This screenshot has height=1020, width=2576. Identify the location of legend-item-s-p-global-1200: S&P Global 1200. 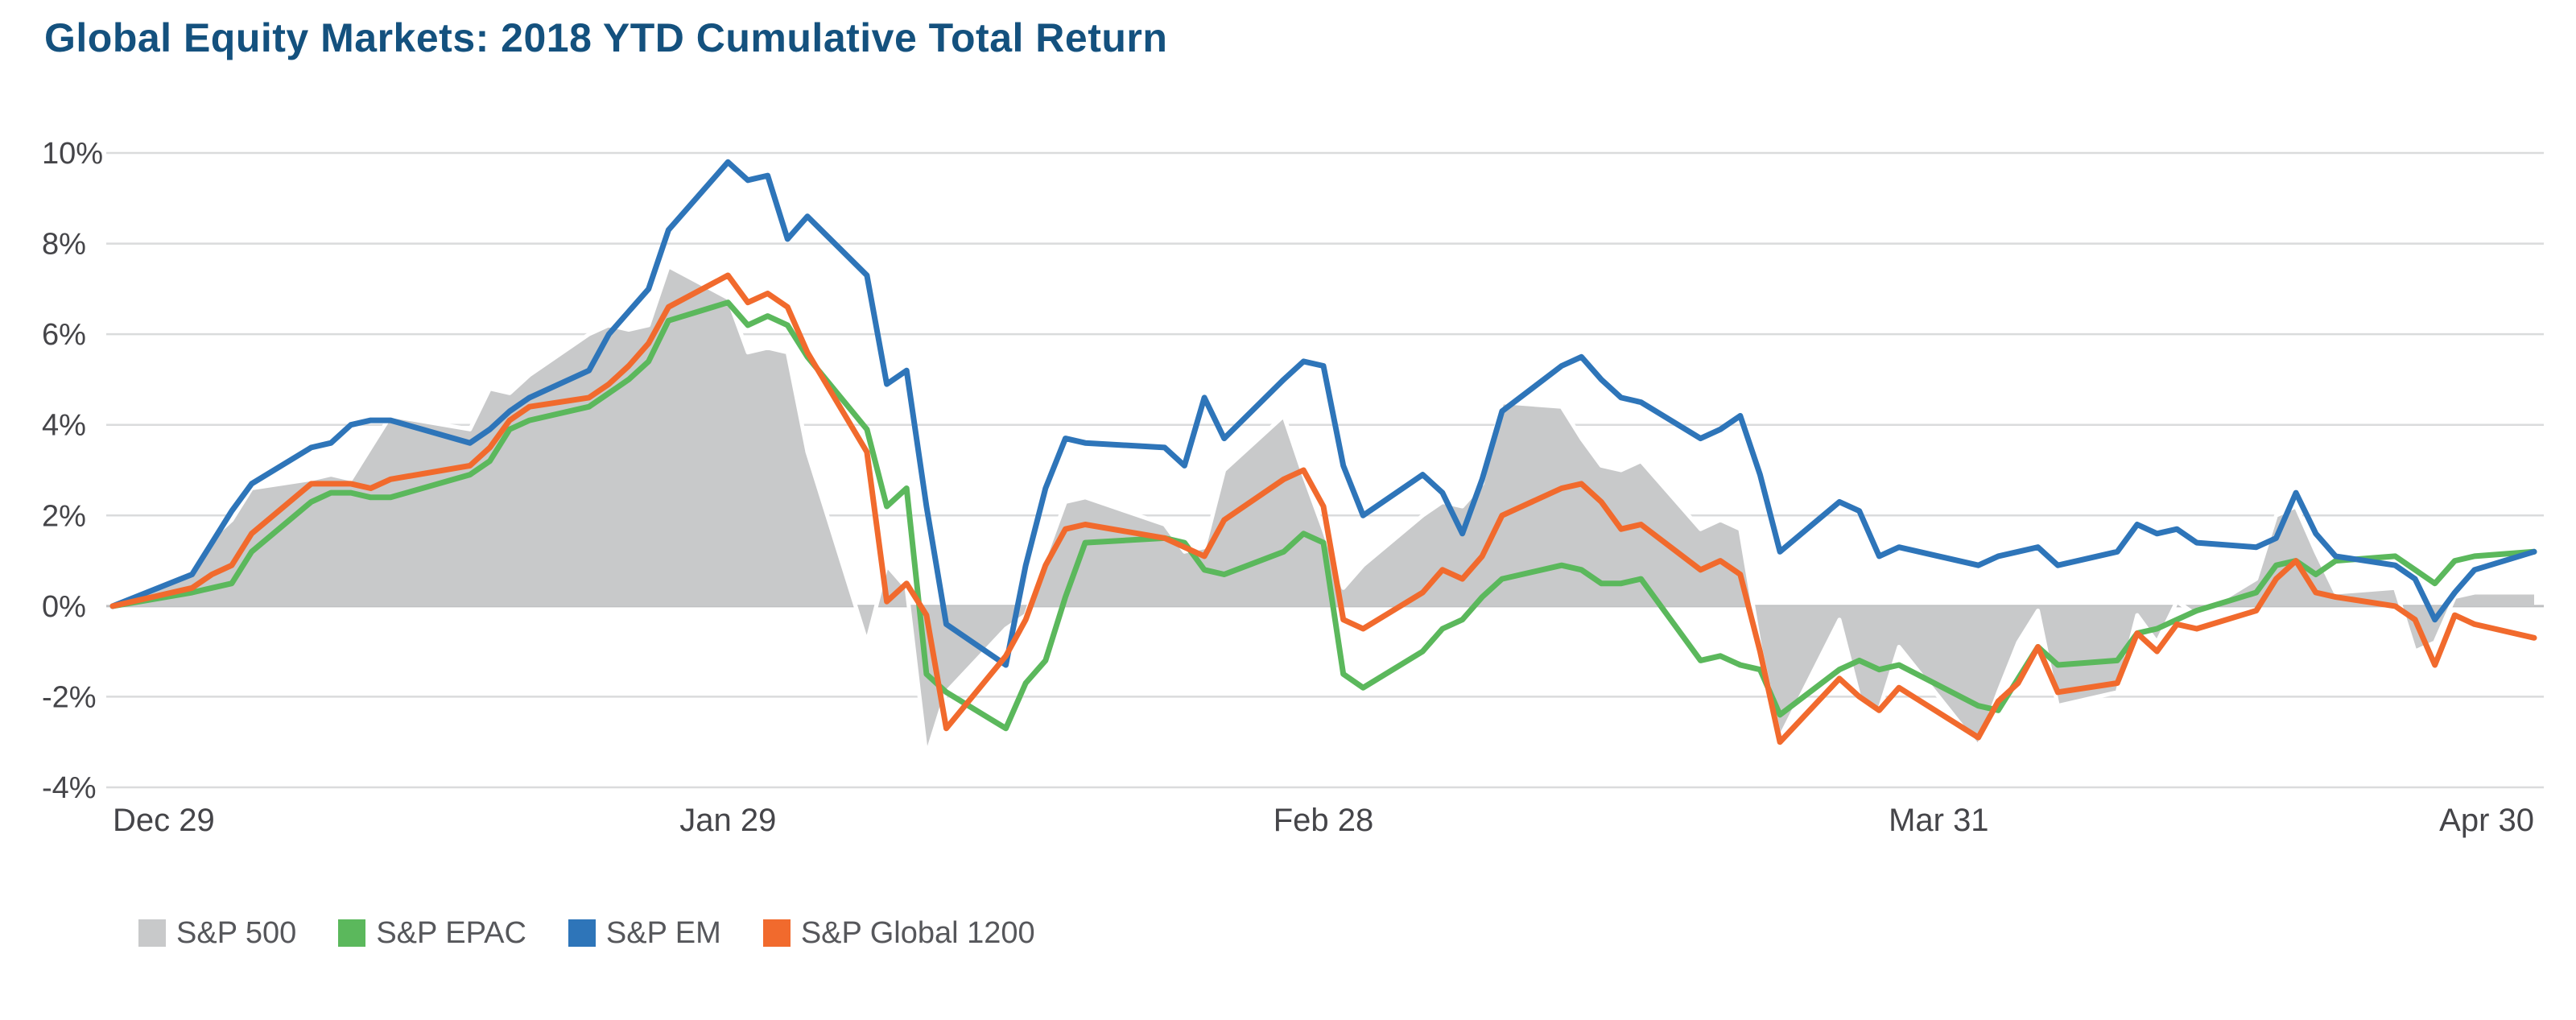
(898, 933).